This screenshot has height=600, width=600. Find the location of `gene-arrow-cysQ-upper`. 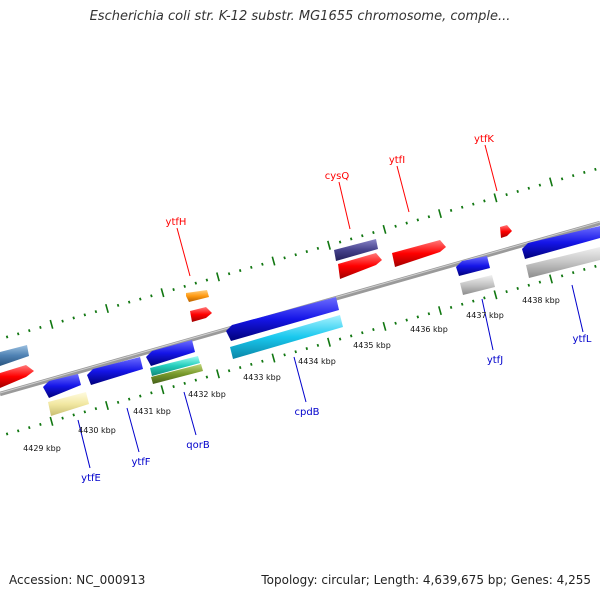

gene-arrow-cysQ-upper is located at coordinates (356, 250).